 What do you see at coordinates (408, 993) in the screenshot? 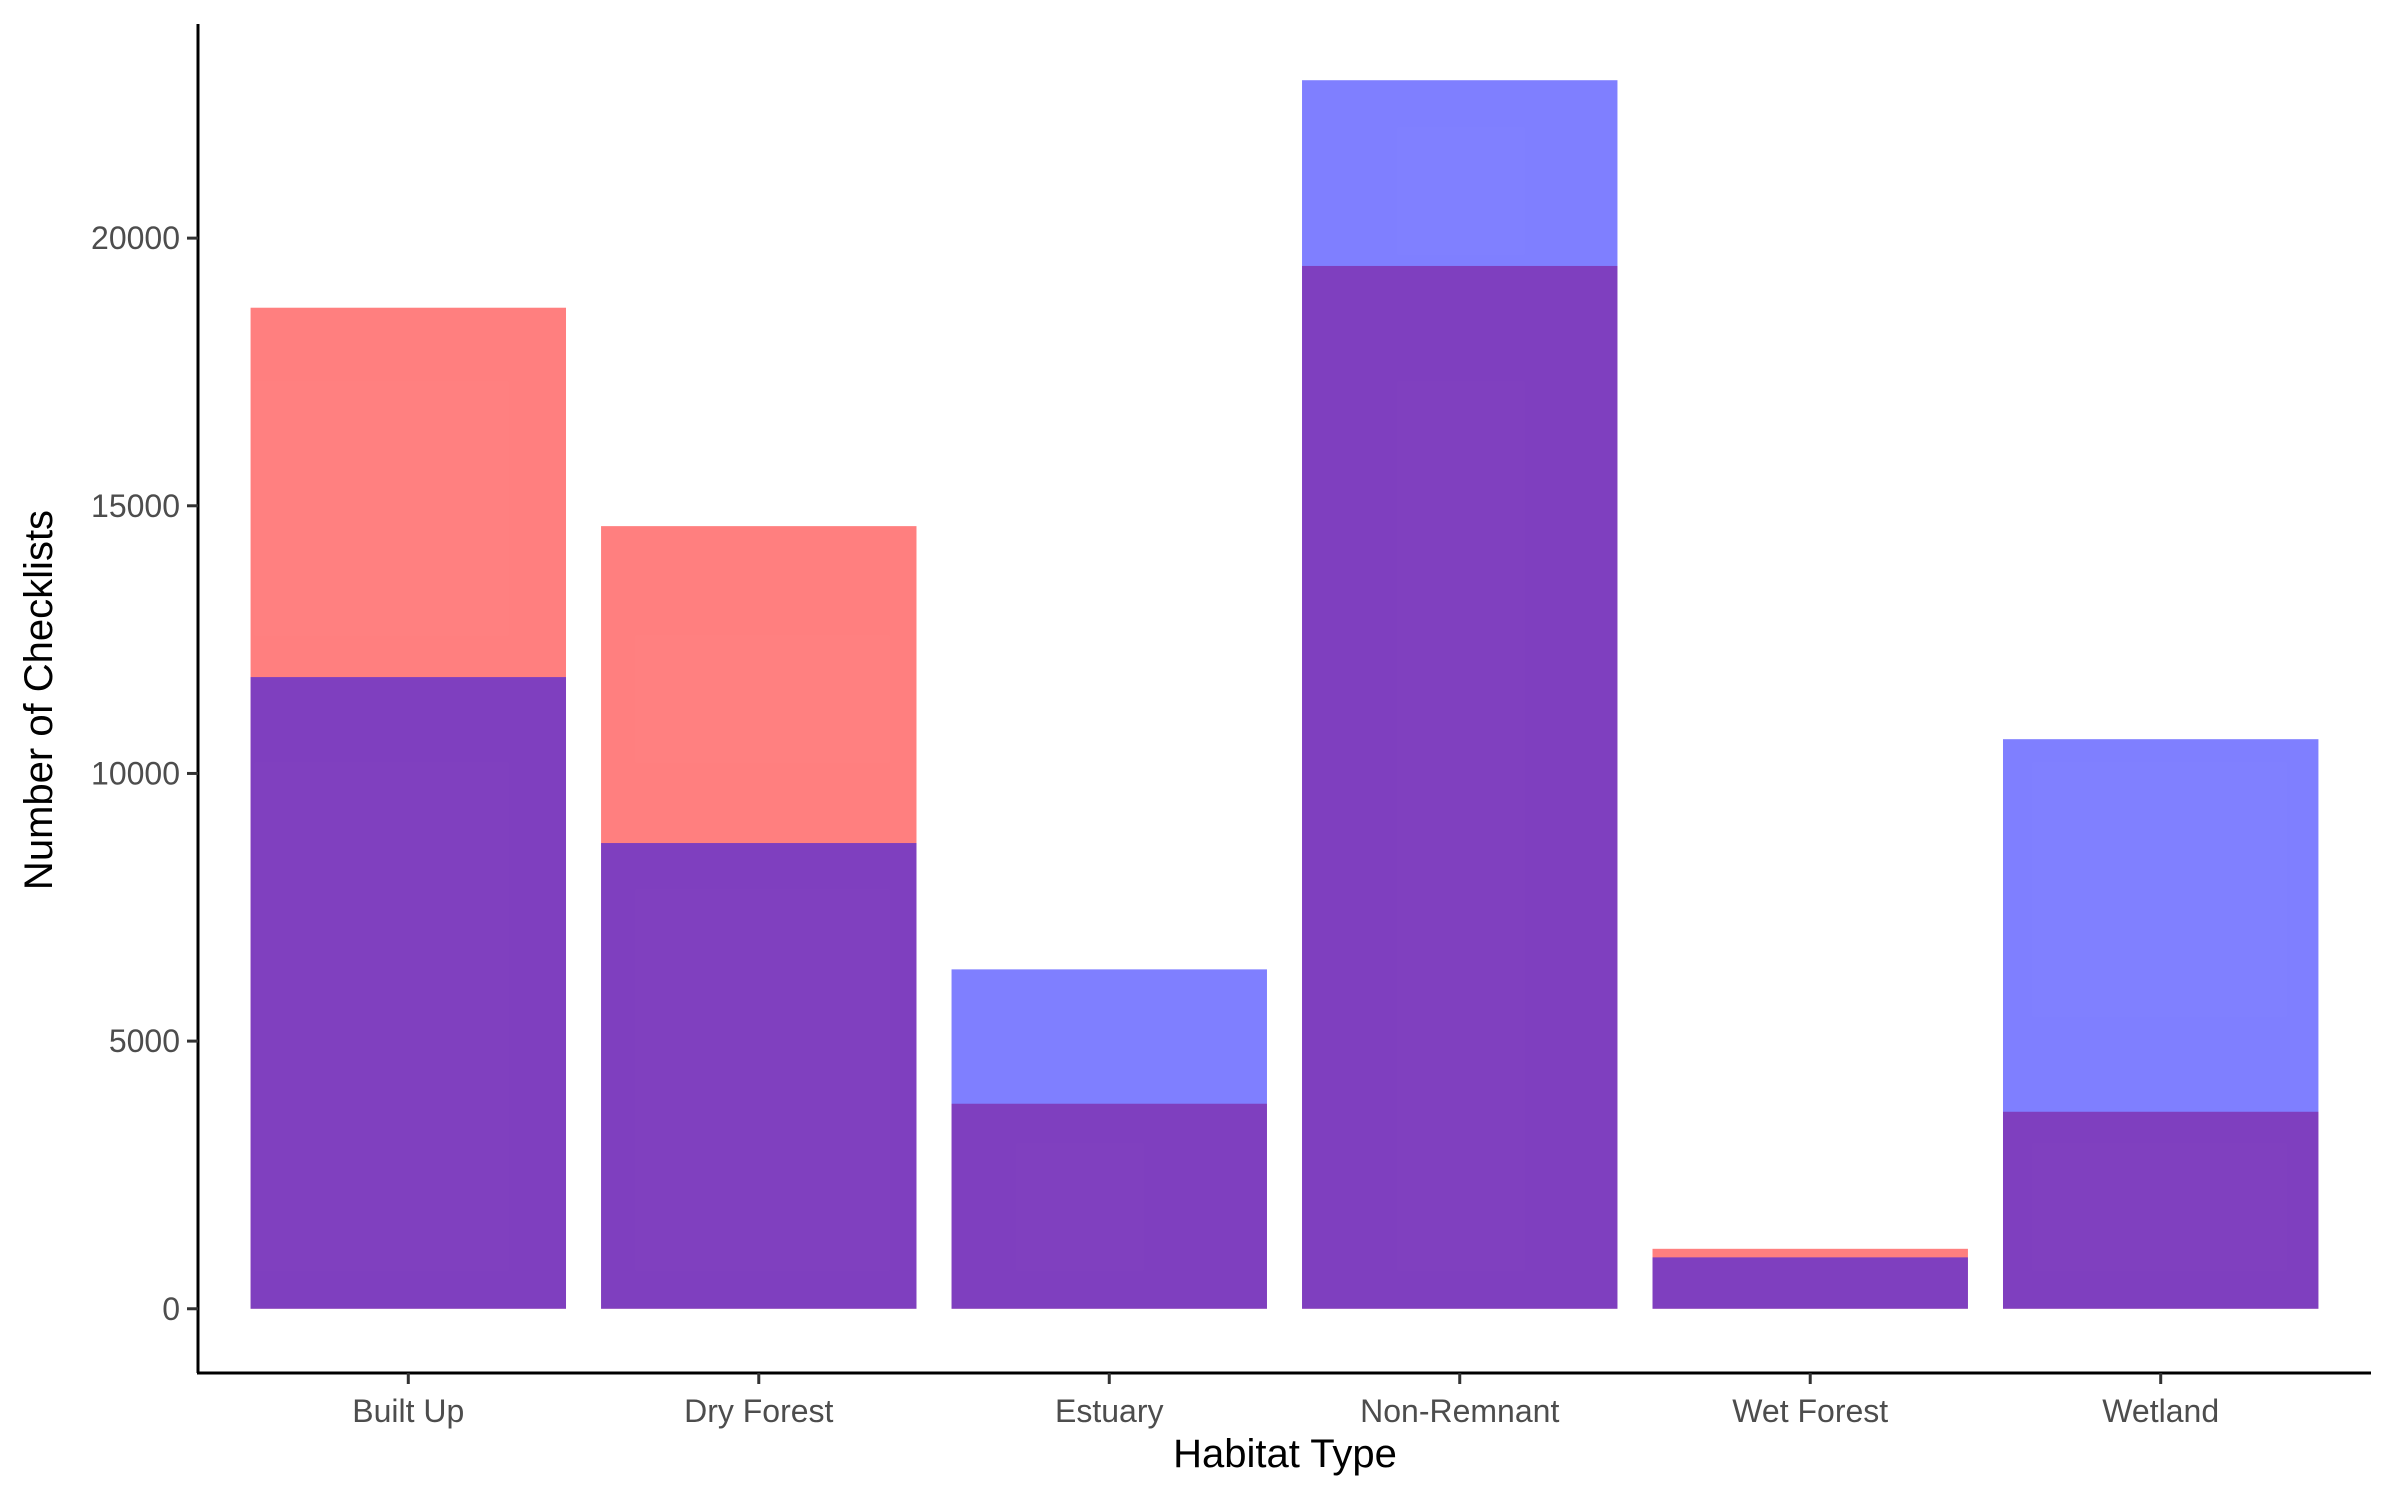
I see `bar-series2-built-up` at bounding box center [408, 993].